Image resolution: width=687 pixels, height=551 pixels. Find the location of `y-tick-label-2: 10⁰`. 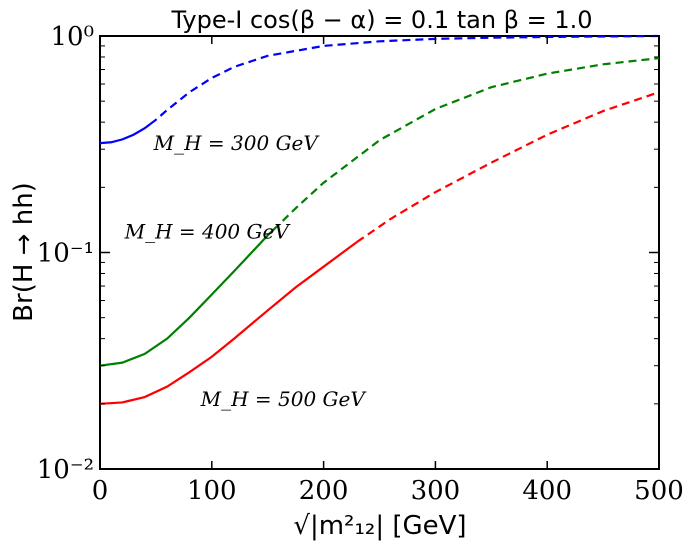

y-tick-label-2: 10⁰ is located at coordinates (72, 37).